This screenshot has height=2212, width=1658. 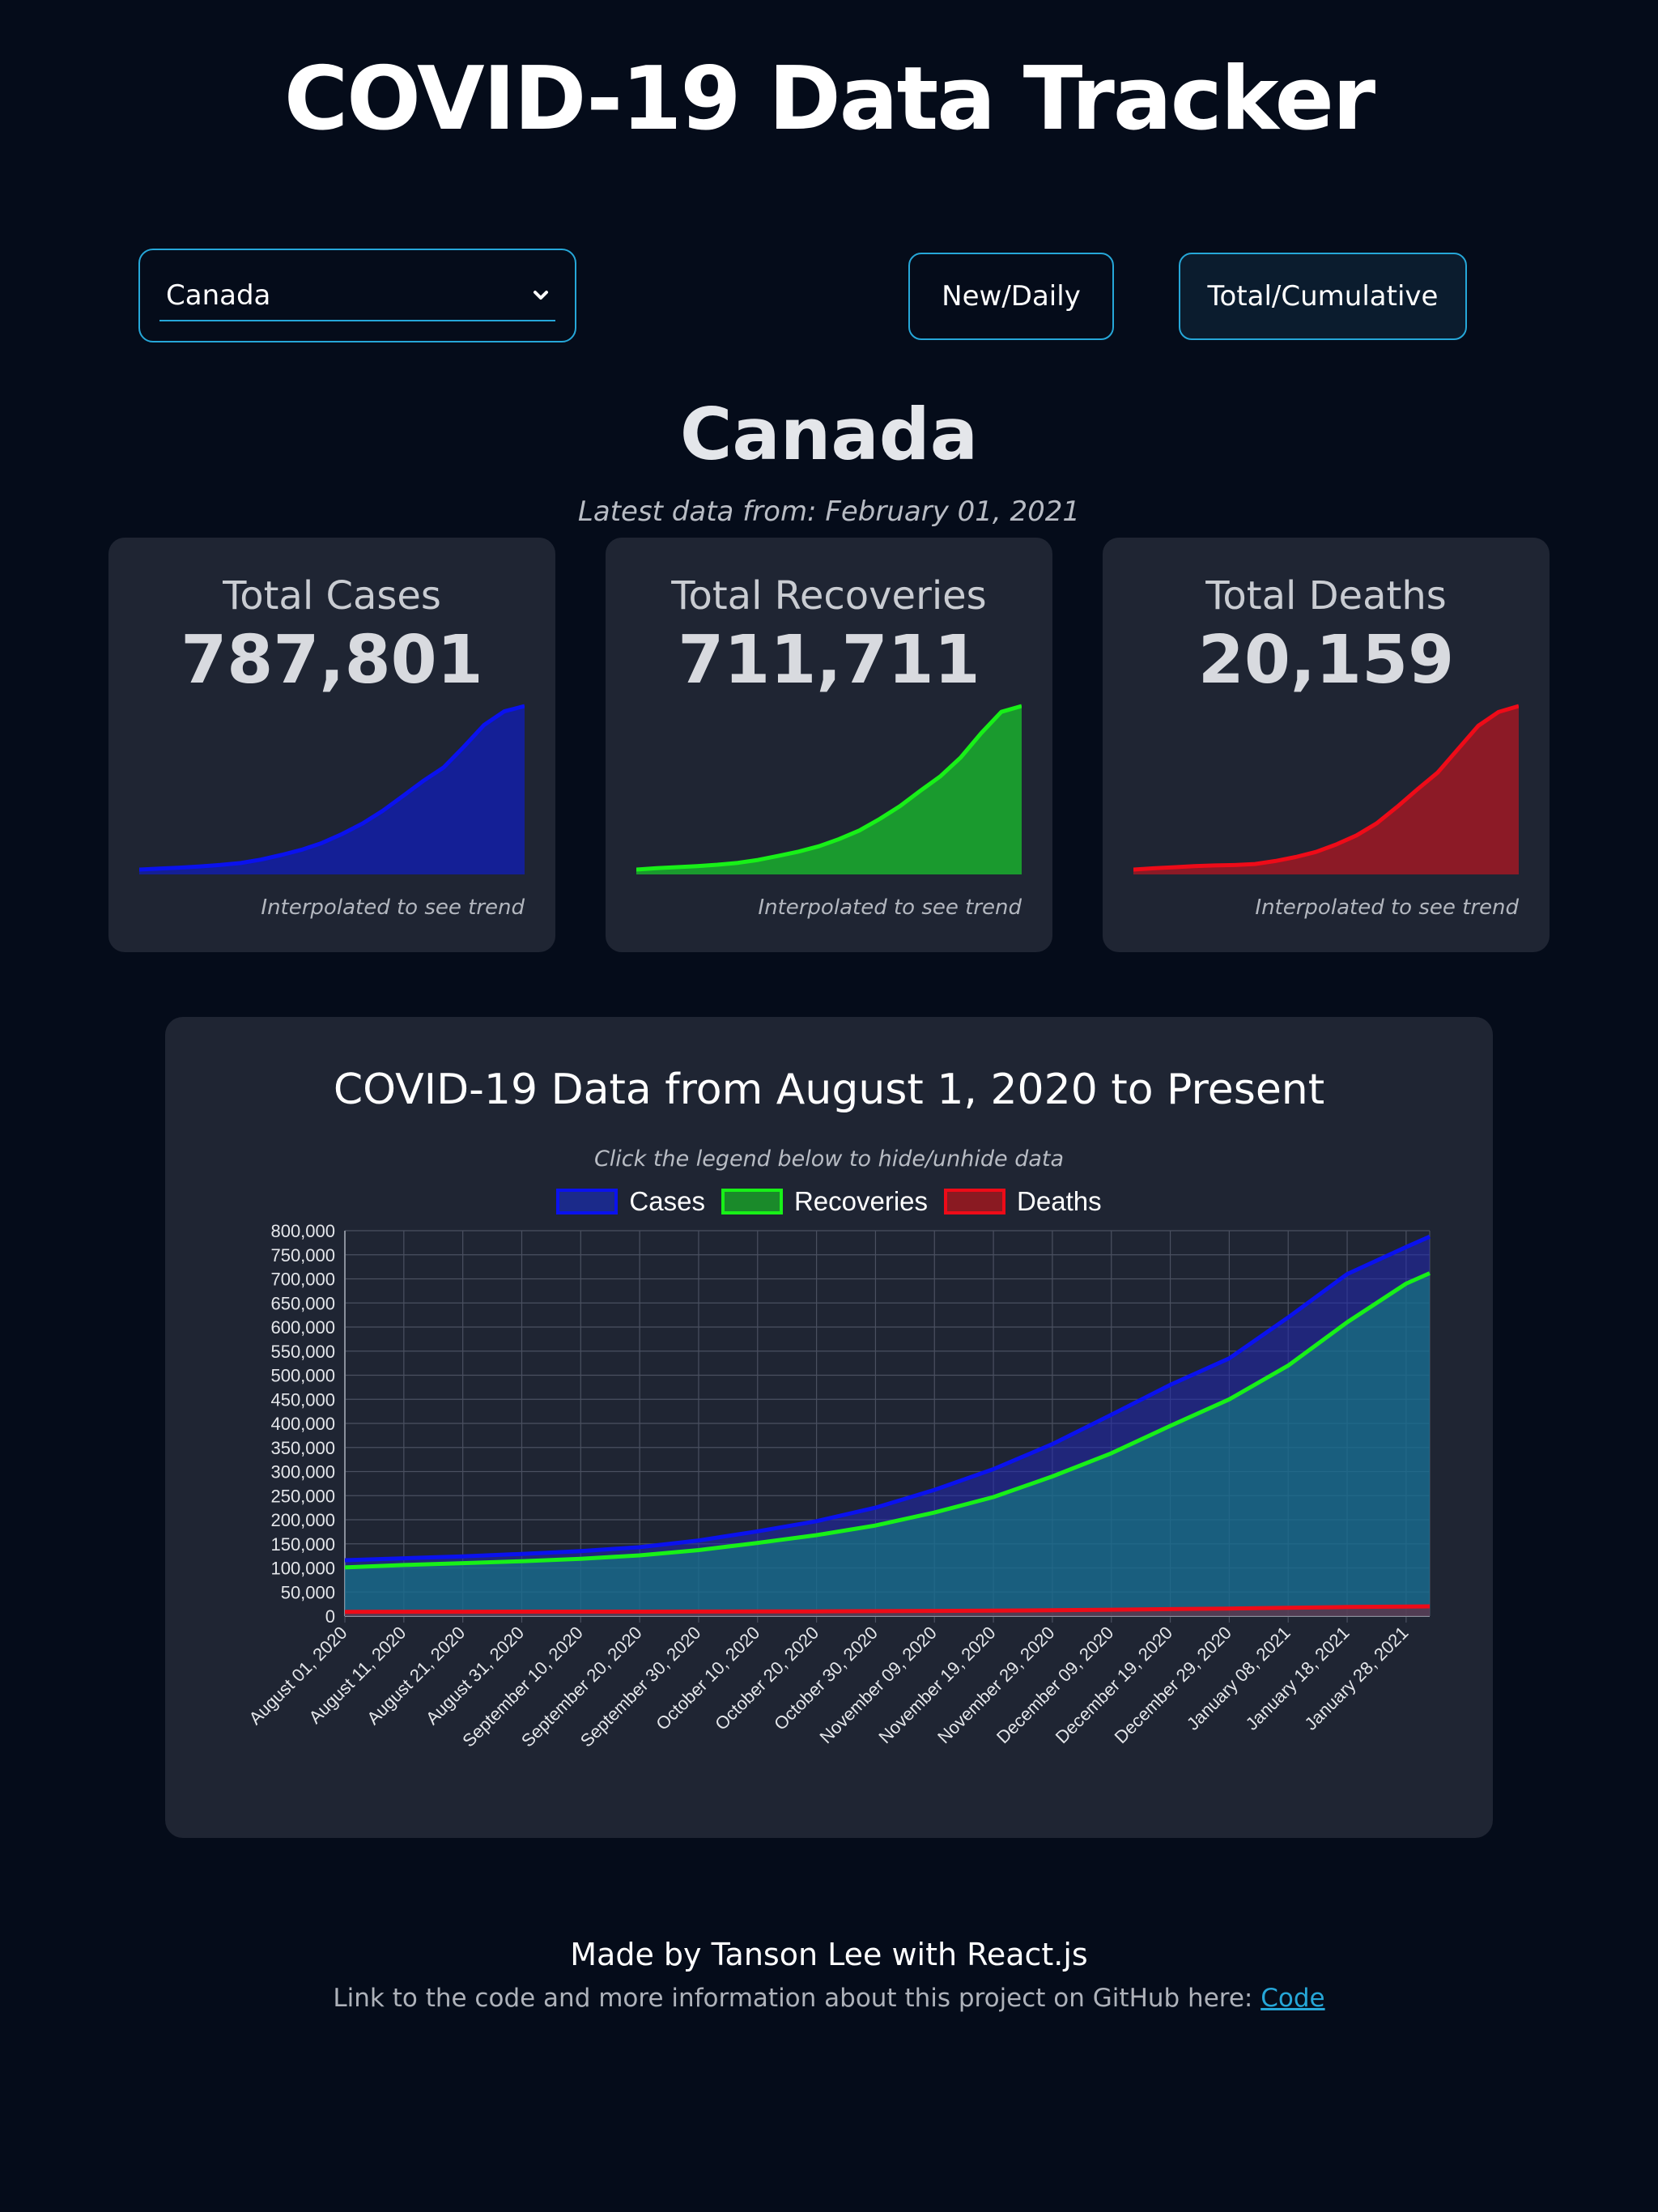 What do you see at coordinates (302, 1545) in the screenshot?
I see `y-tick-label: 150,000` at bounding box center [302, 1545].